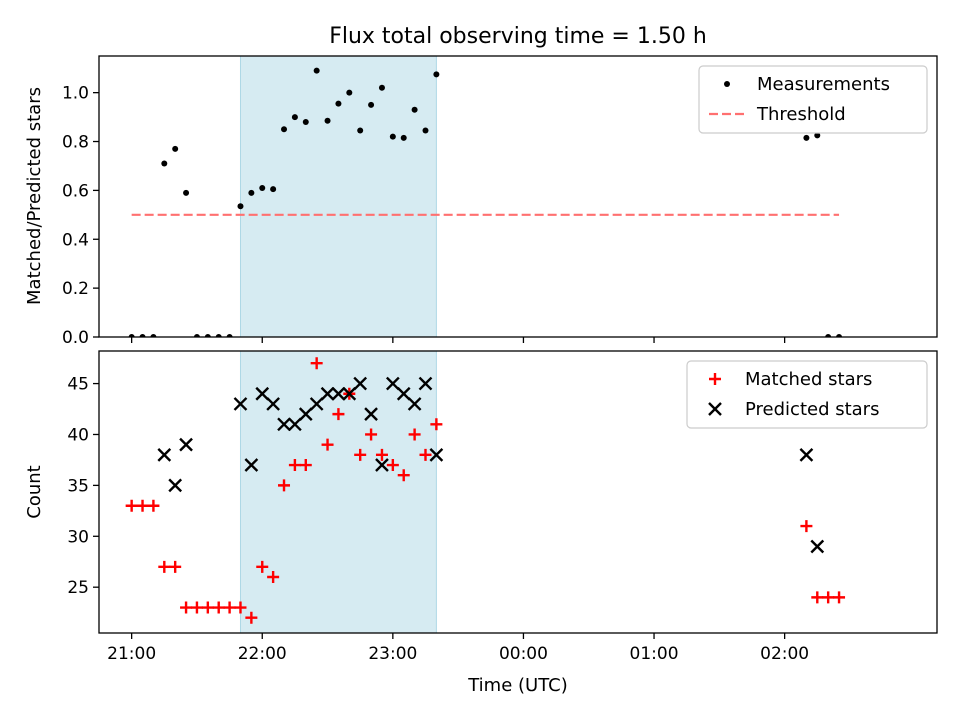 Image resolution: width=960 pixels, height=724 pixels. I want to click on bottom-y-axis-label: Count, so click(34, 491).